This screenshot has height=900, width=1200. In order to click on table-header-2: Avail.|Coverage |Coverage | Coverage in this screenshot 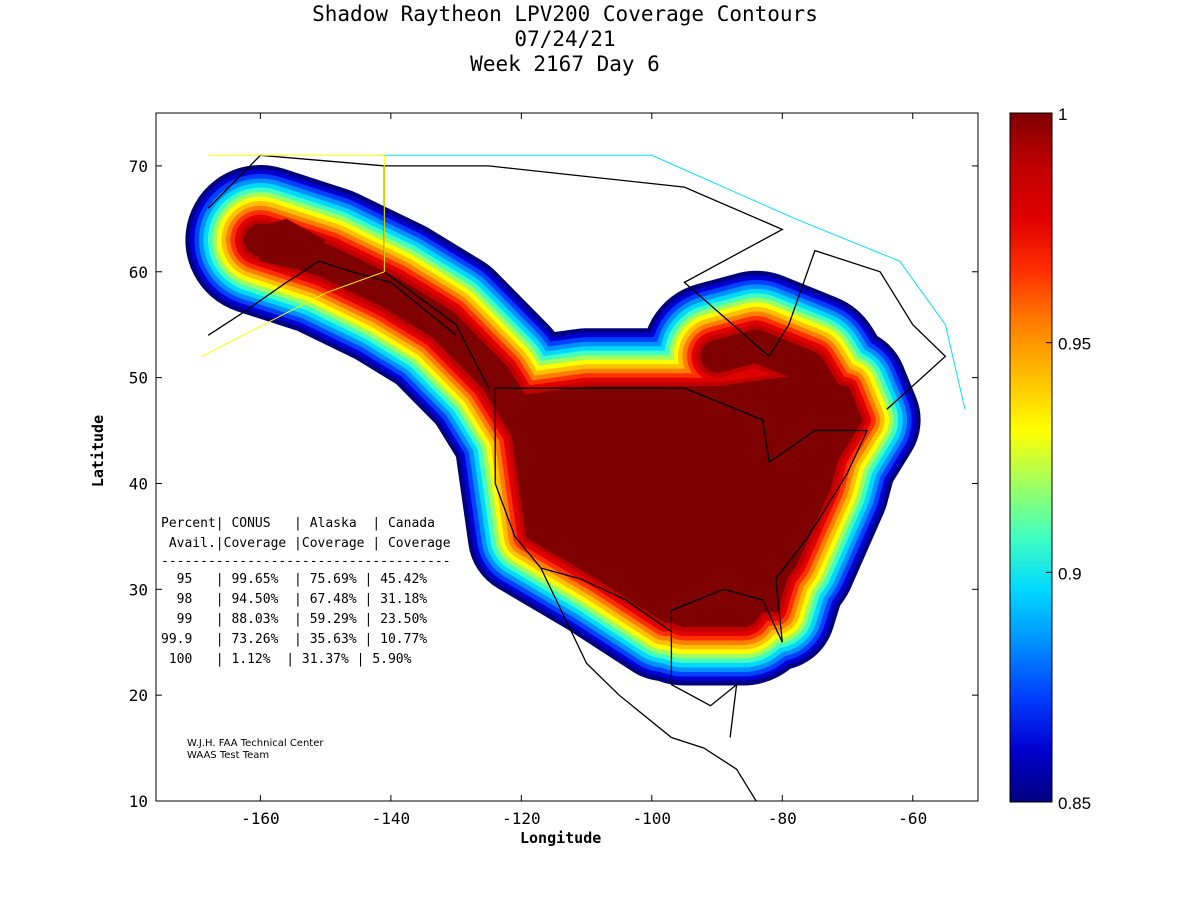, I will do `click(306, 543)`.